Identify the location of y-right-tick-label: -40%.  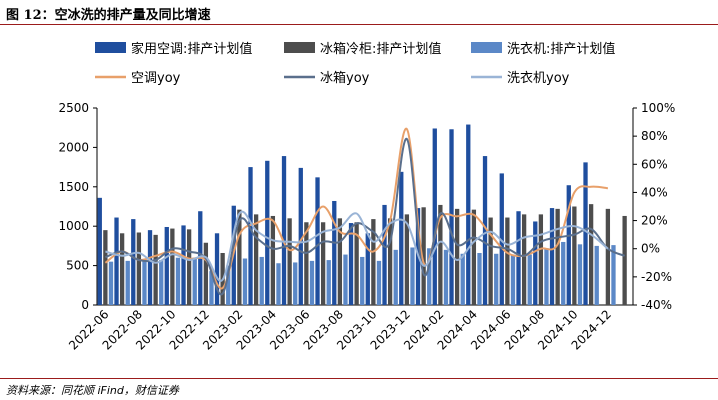
(656, 305).